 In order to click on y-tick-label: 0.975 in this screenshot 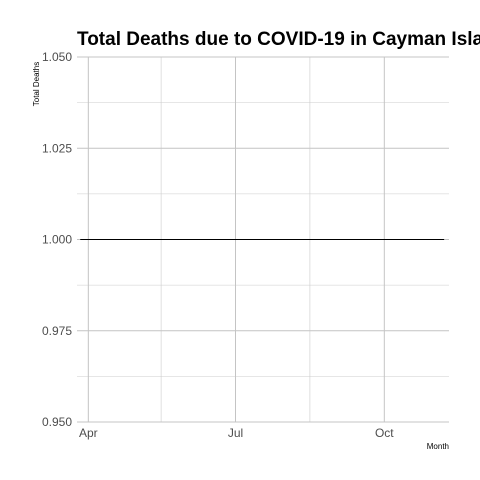, I will do `click(57, 331)`.